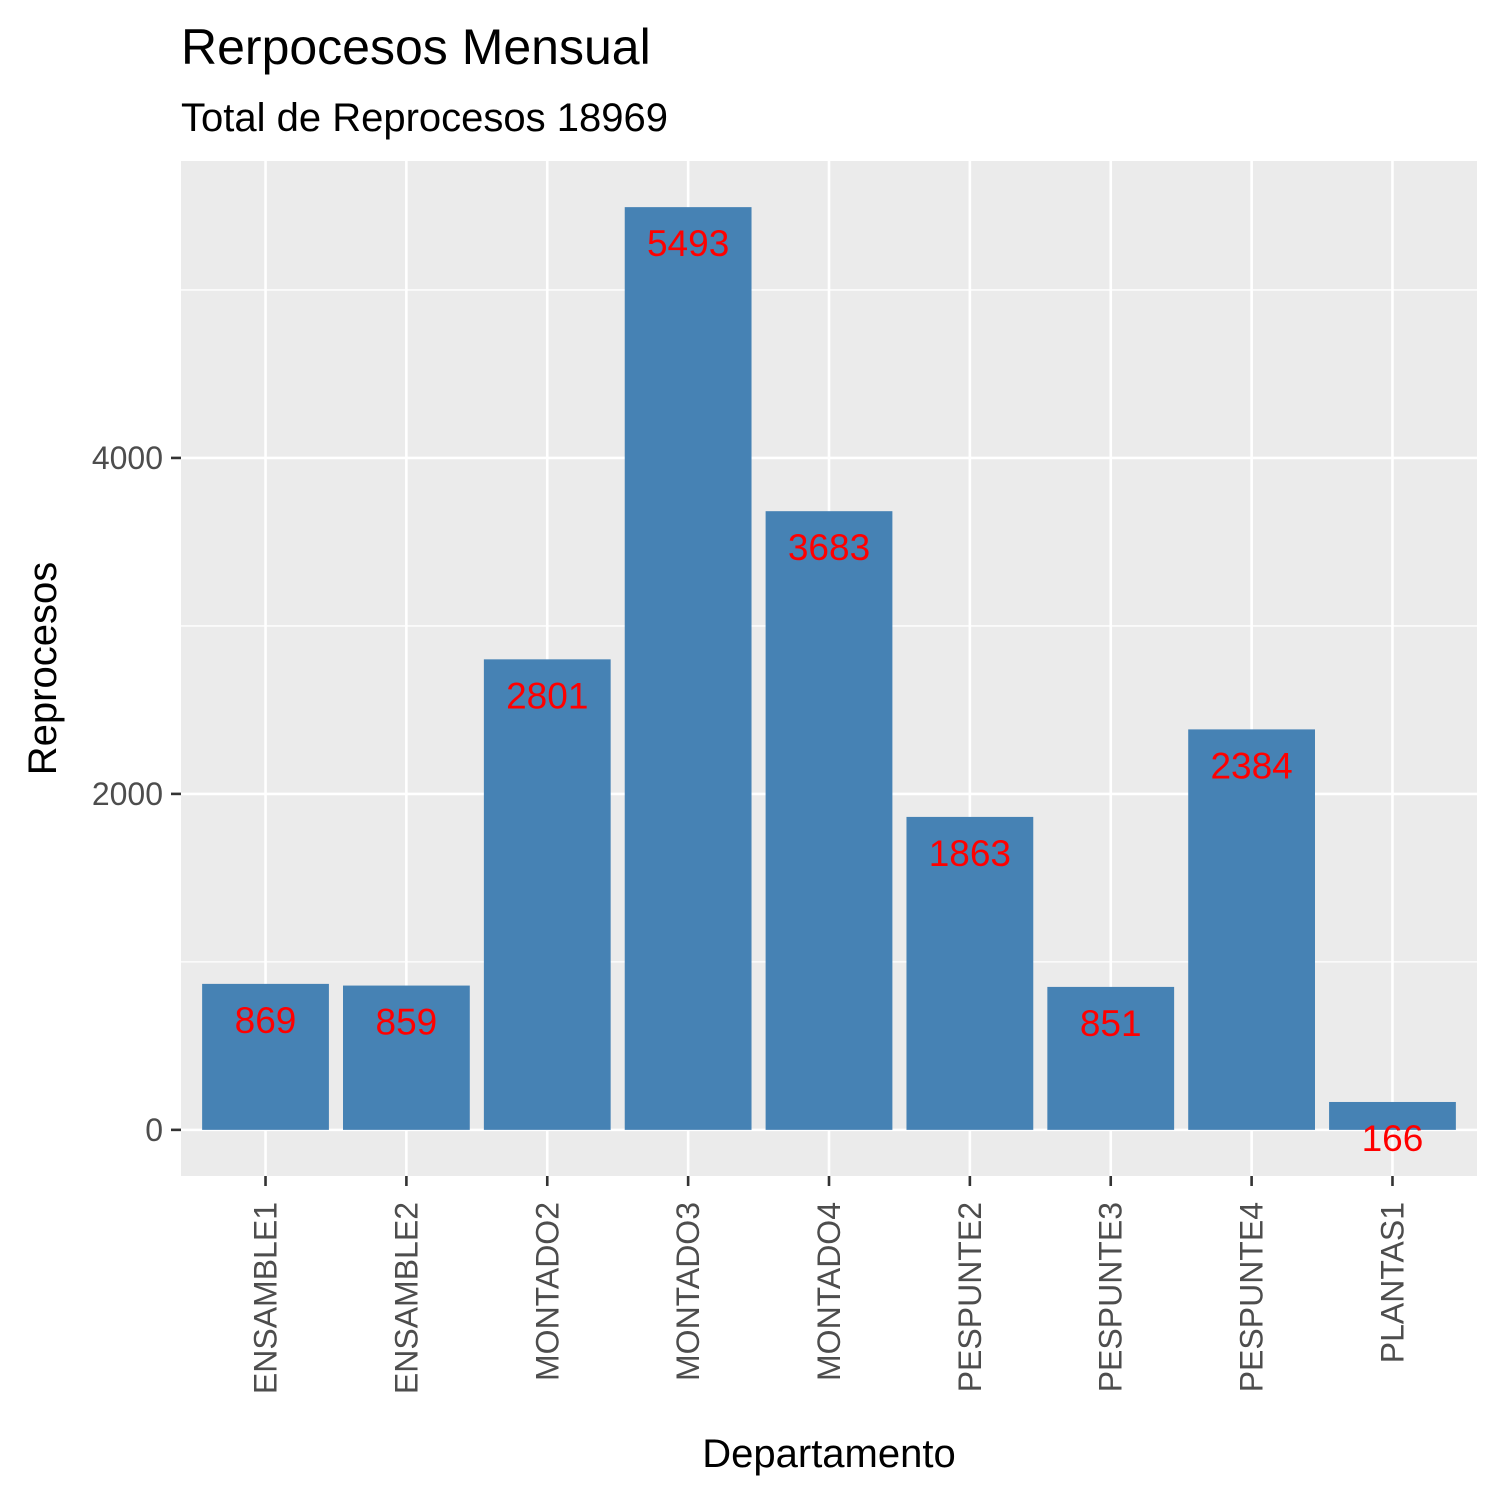 Image resolution: width=1500 pixels, height=1500 pixels. What do you see at coordinates (1392, 1282) in the screenshot?
I see `x-tick-label: PLANTAS1` at bounding box center [1392, 1282].